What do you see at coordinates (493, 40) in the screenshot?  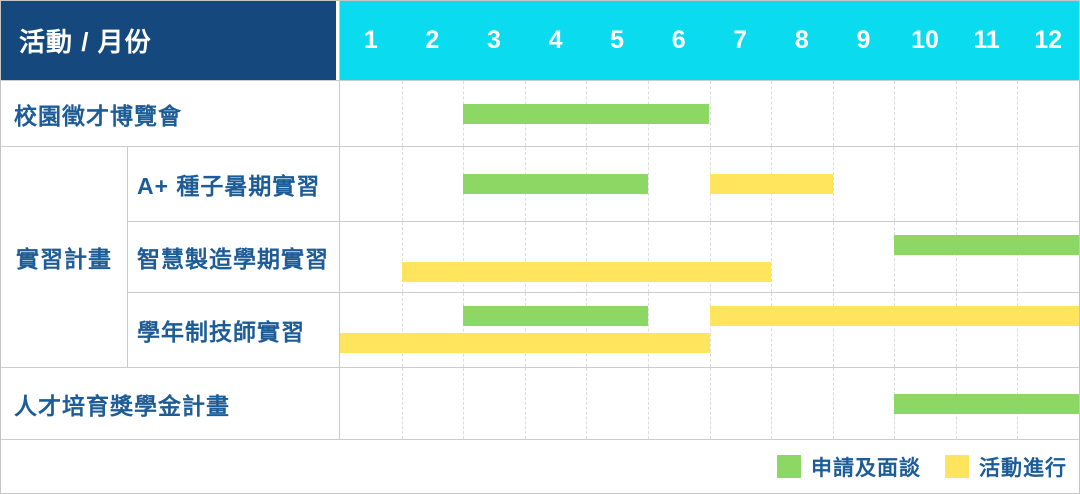 I see `month-label: 3` at bounding box center [493, 40].